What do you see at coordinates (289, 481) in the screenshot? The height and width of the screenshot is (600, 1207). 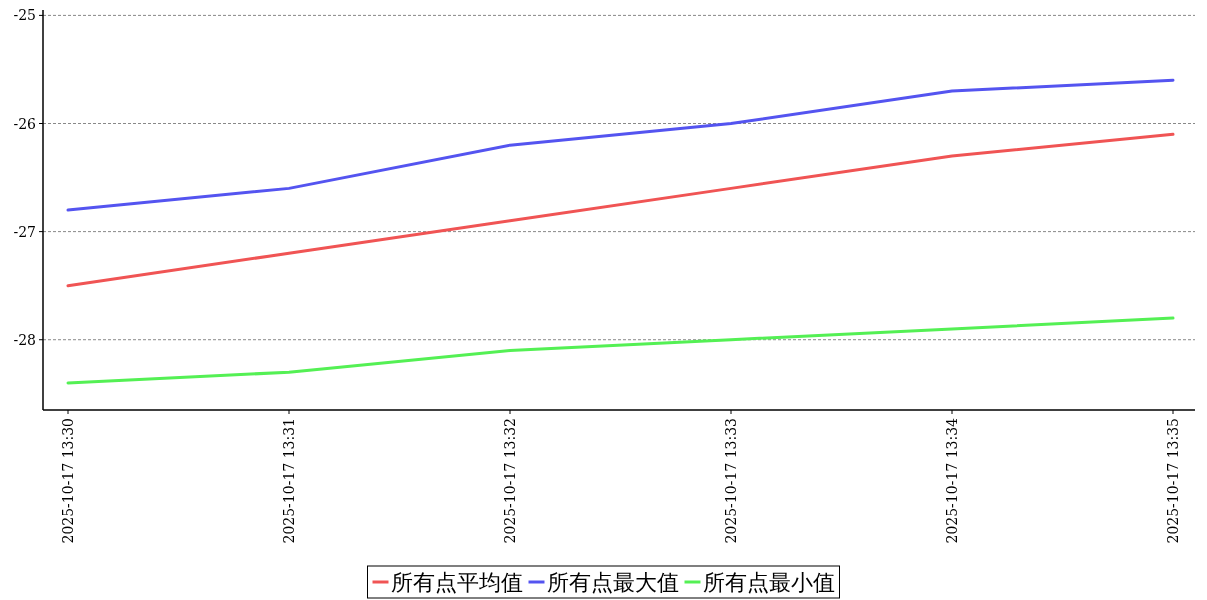 I see `x-tick-label: 2025-10-17 13:31` at bounding box center [289, 481].